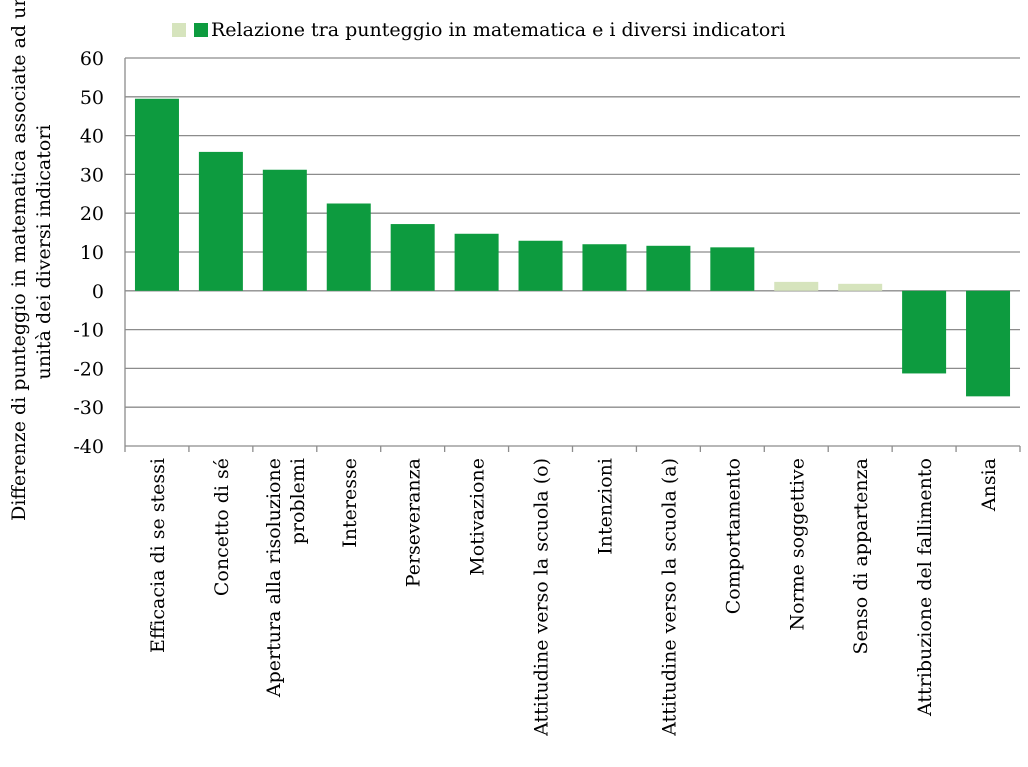 The width and height of the screenshot is (1028, 767). What do you see at coordinates (298, 501) in the screenshot?
I see `x-tick-label: problemi` at bounding box center [298, 501].